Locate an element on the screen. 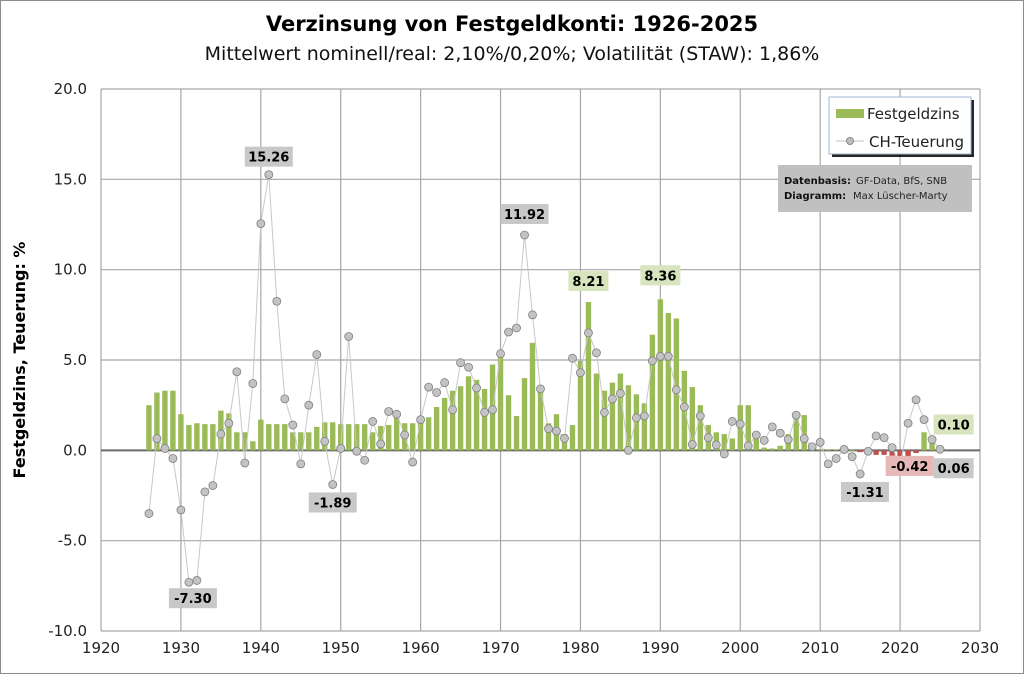  bar-1983 is located at coordinates (604, 420).